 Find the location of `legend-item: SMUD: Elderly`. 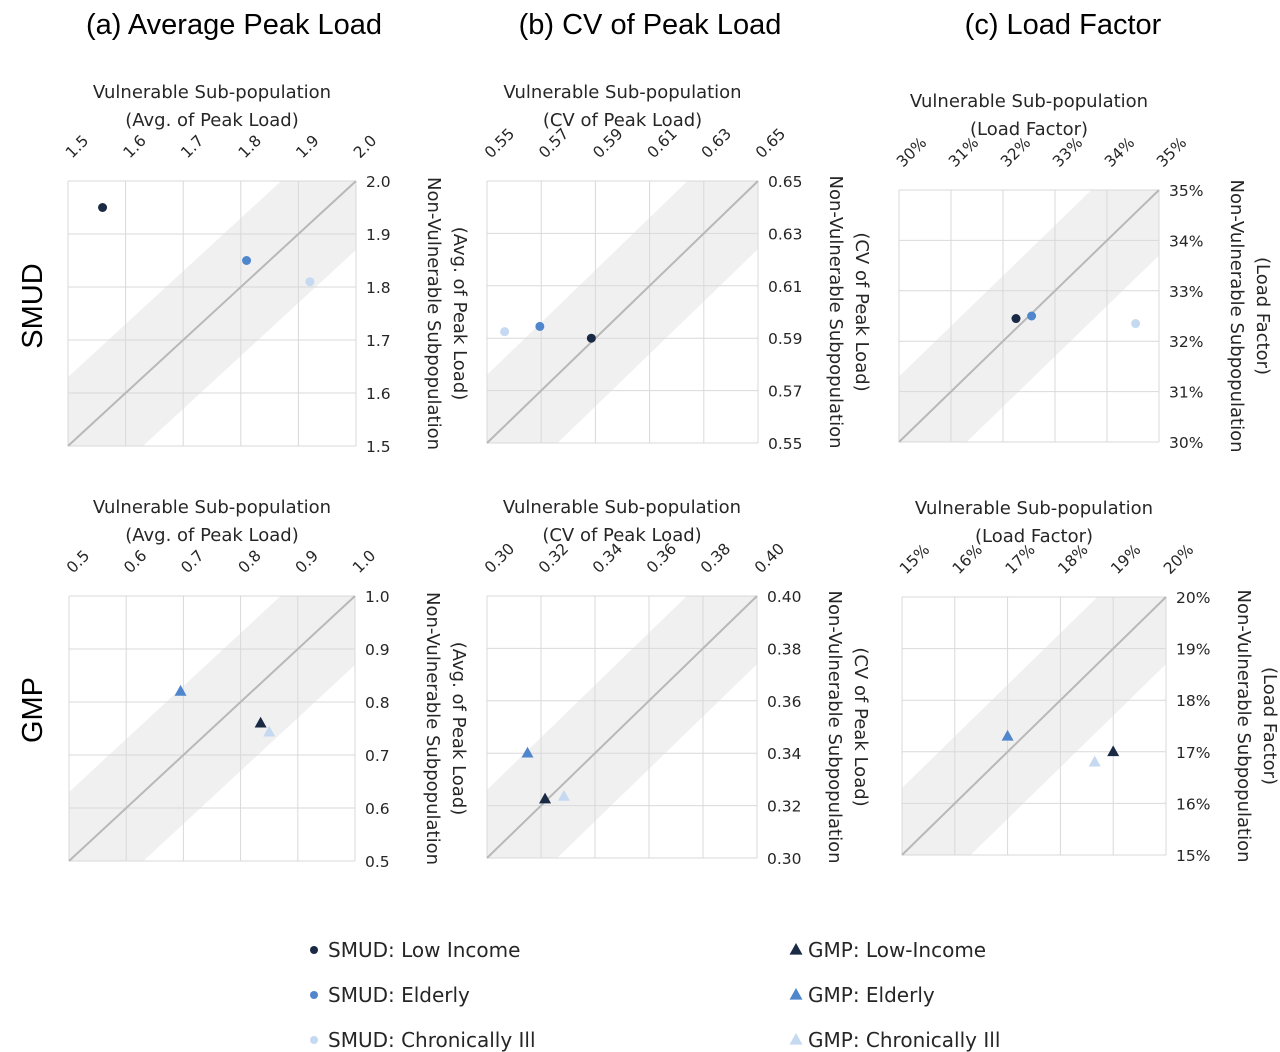

legend-item: SMUD: Elderly is located at coordinates (390, 995).